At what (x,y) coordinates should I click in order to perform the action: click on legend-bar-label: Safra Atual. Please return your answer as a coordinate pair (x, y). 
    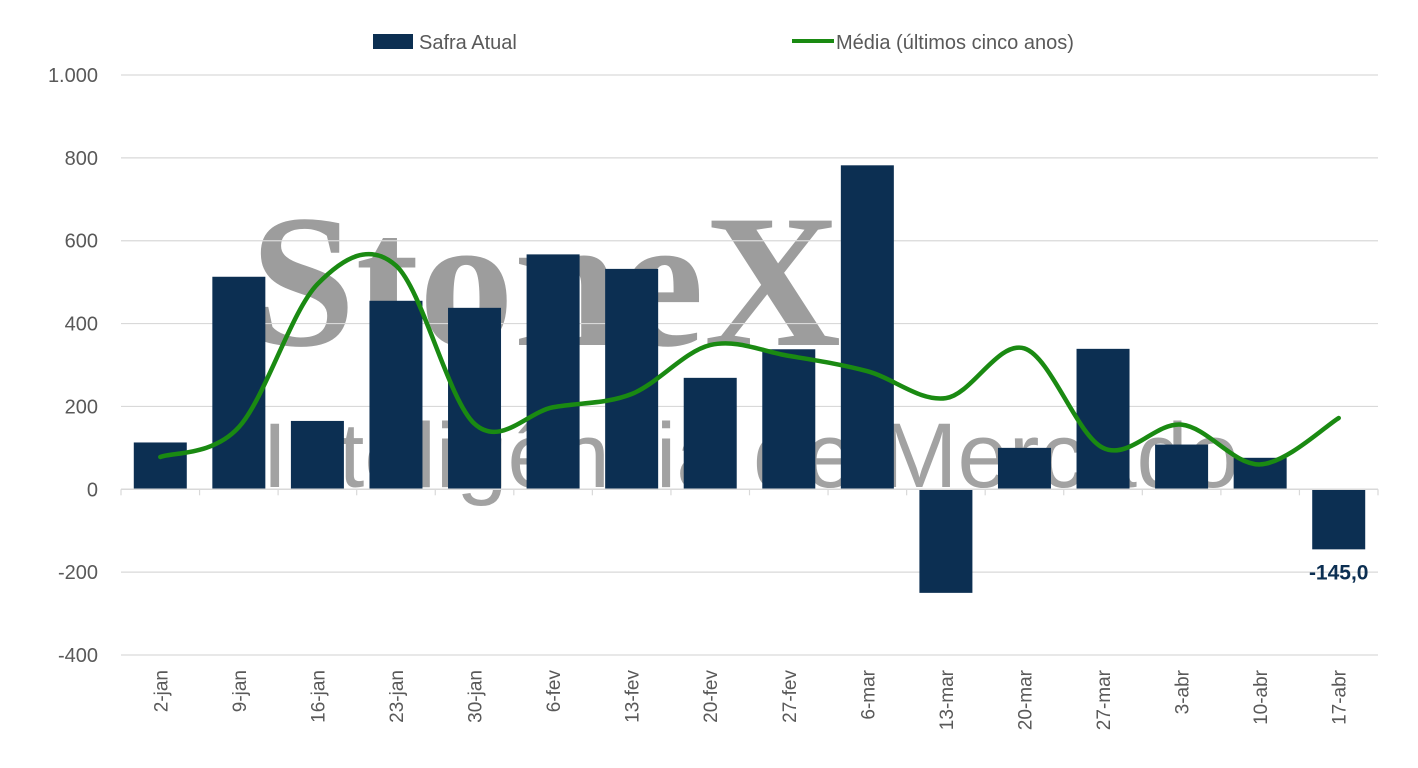
    Looking at the image, I should click on (468, 43).